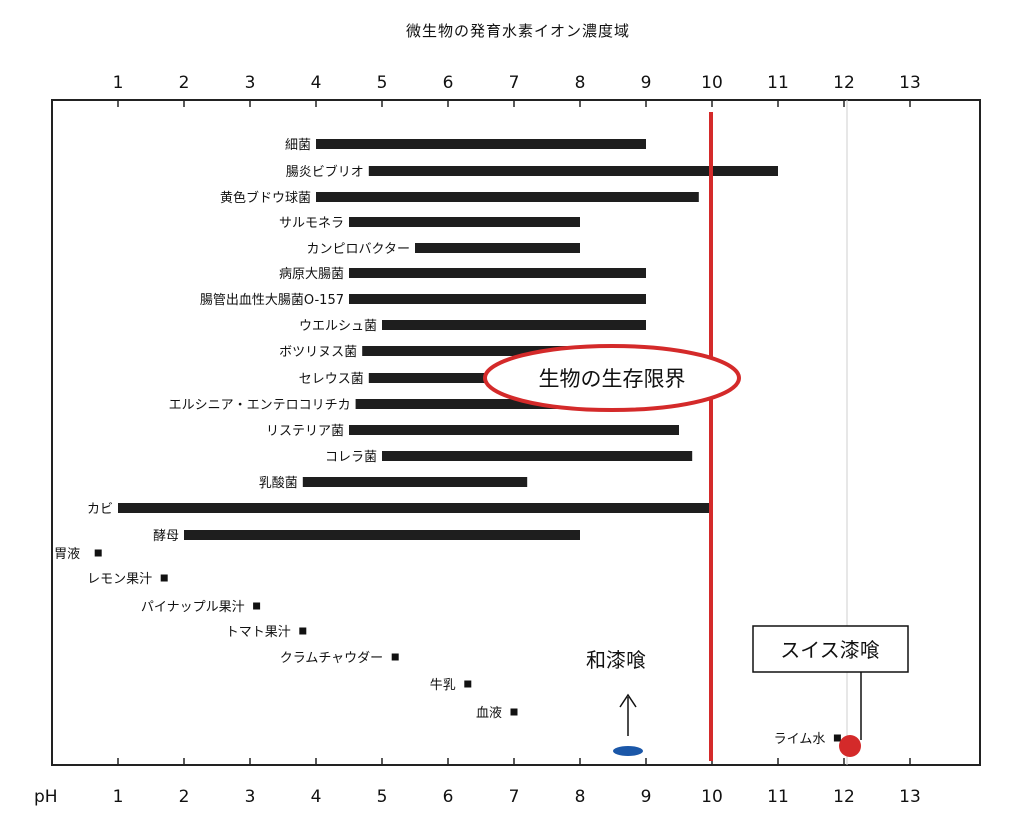  What do you see at coordinates (311, 274) in the screenshot?
I see `range-bar-label: 病原大腸菌` at bounding box center [311, 274].